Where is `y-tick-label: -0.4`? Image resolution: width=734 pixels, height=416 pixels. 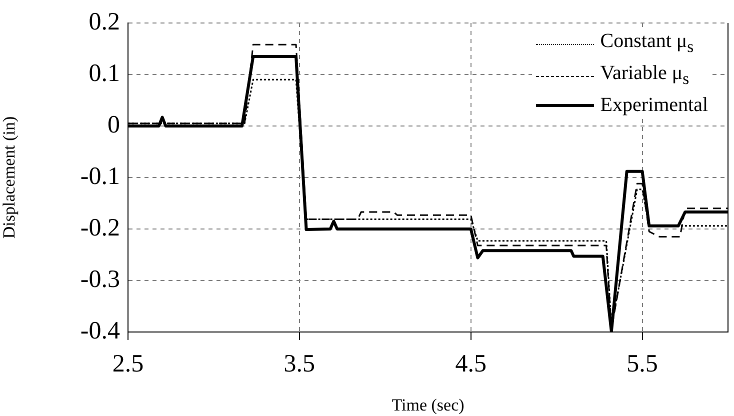
y-tick-label: -0.4 is located at coordinates (100, 331).